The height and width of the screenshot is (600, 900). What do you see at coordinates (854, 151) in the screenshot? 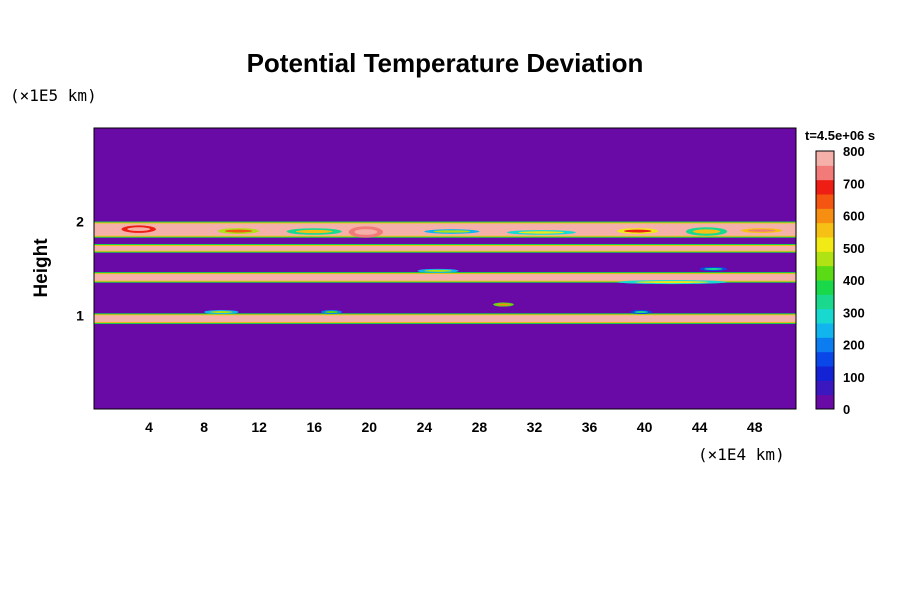
I see `colorbar-tick-label: 800` at bounding box center [854, 151].